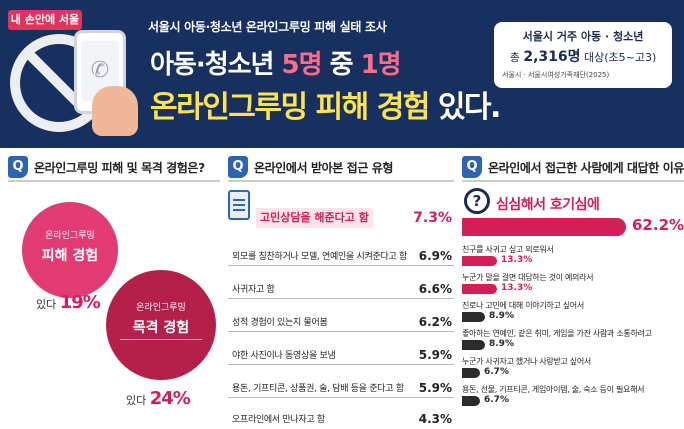 This screenshot has width=684, height=429. Describe the element at coordinates (302, 65) in the screenshot. I see `headline-highlight-count: 5명` at that location.